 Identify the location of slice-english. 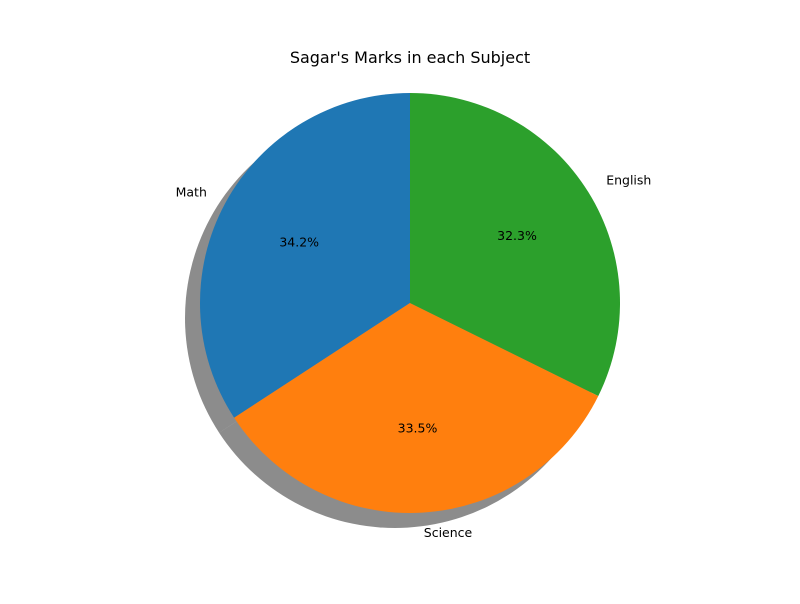
(515, 244).